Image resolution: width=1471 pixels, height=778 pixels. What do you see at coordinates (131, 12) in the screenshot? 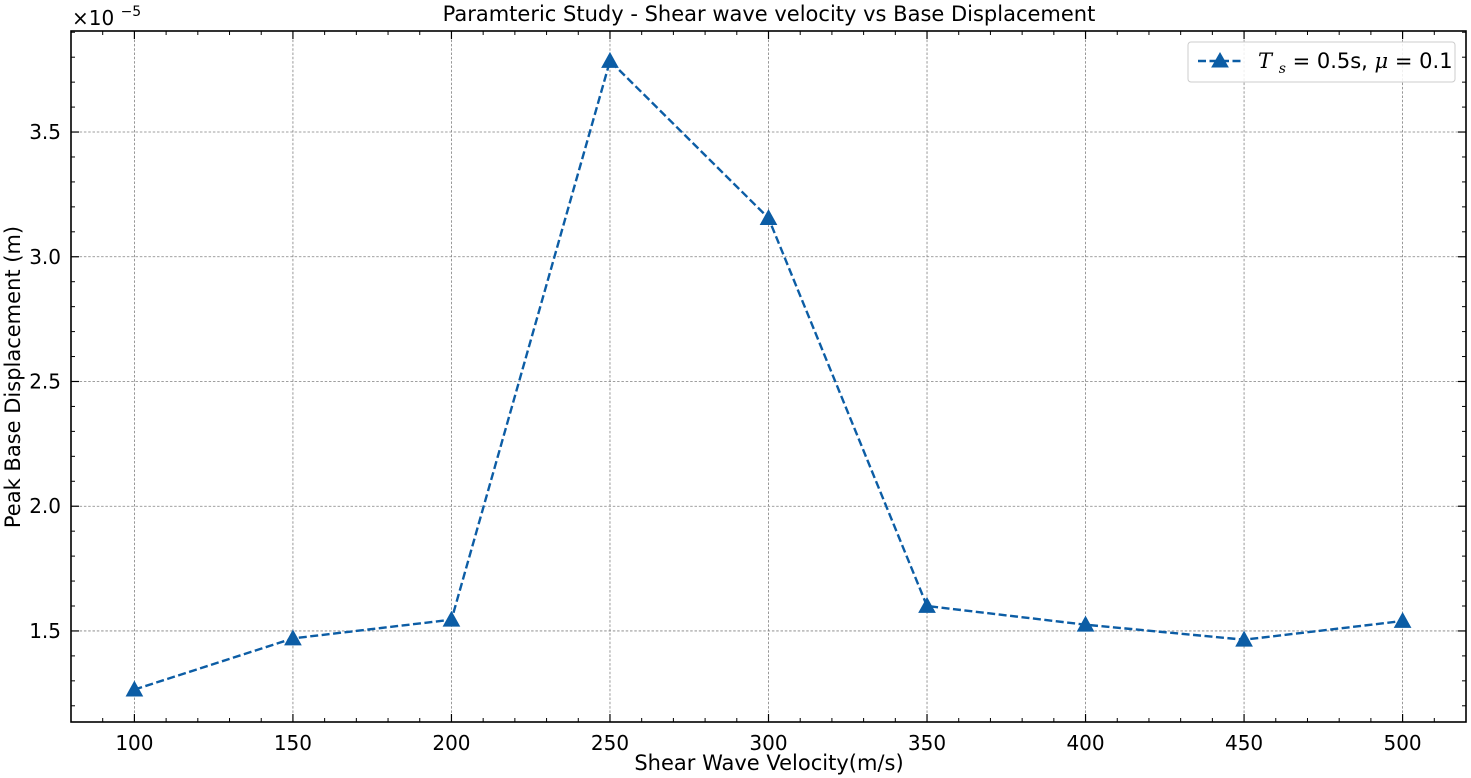
I see `y-scale-exponent: −5` at bounding box center [131, 12].